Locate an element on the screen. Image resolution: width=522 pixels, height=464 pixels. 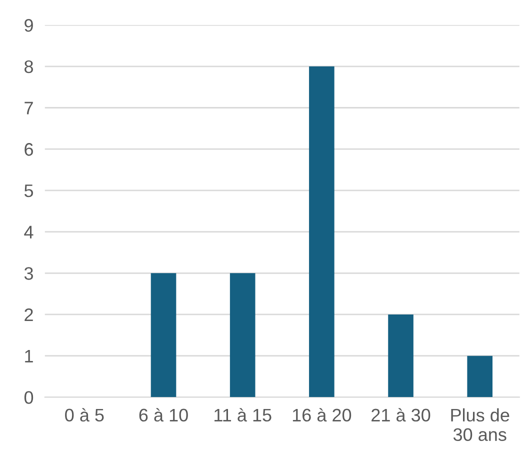
y-tick-label: 3 is located at coordinates (28, 273).